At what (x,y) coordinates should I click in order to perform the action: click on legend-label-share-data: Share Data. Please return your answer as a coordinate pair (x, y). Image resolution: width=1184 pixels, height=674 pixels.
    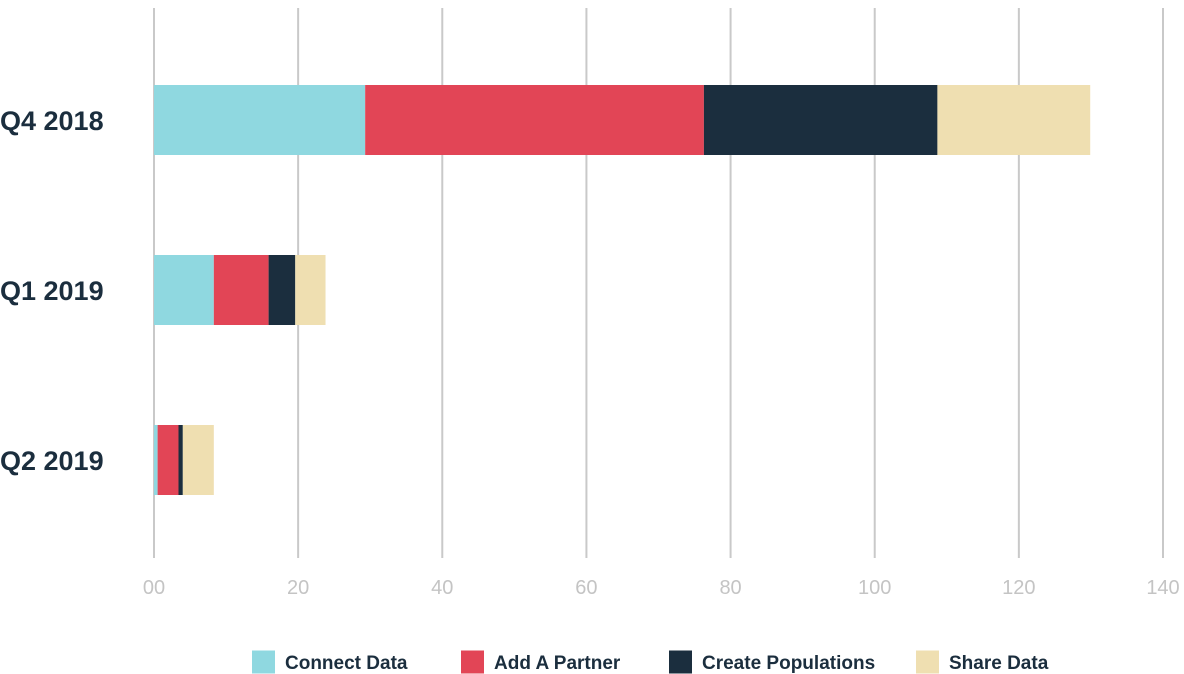
    Looking at the image, I should click on (999, 663).